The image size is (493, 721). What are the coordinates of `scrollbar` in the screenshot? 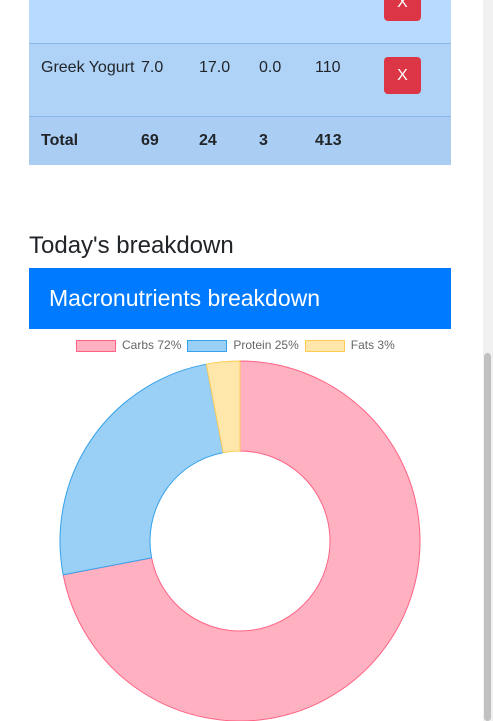 It's located at (488, 360).